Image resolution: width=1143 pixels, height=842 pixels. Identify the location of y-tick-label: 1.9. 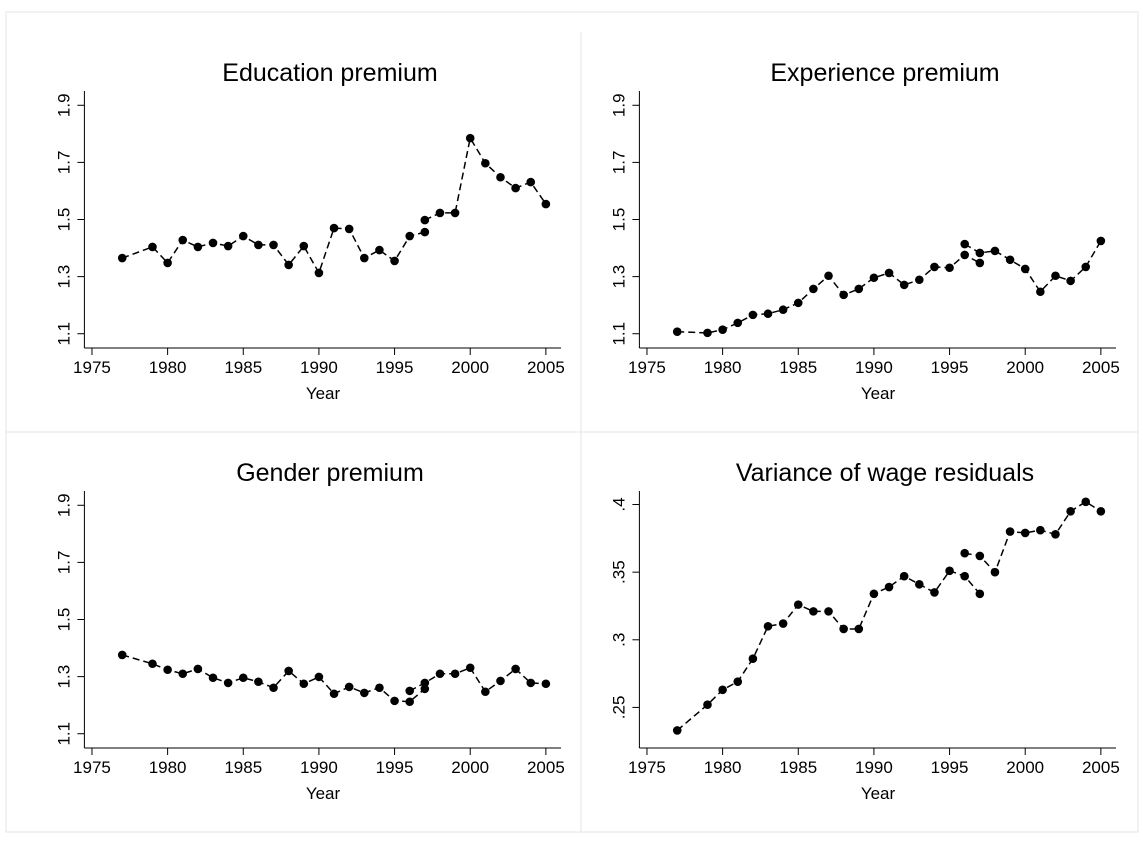
(63, 105).